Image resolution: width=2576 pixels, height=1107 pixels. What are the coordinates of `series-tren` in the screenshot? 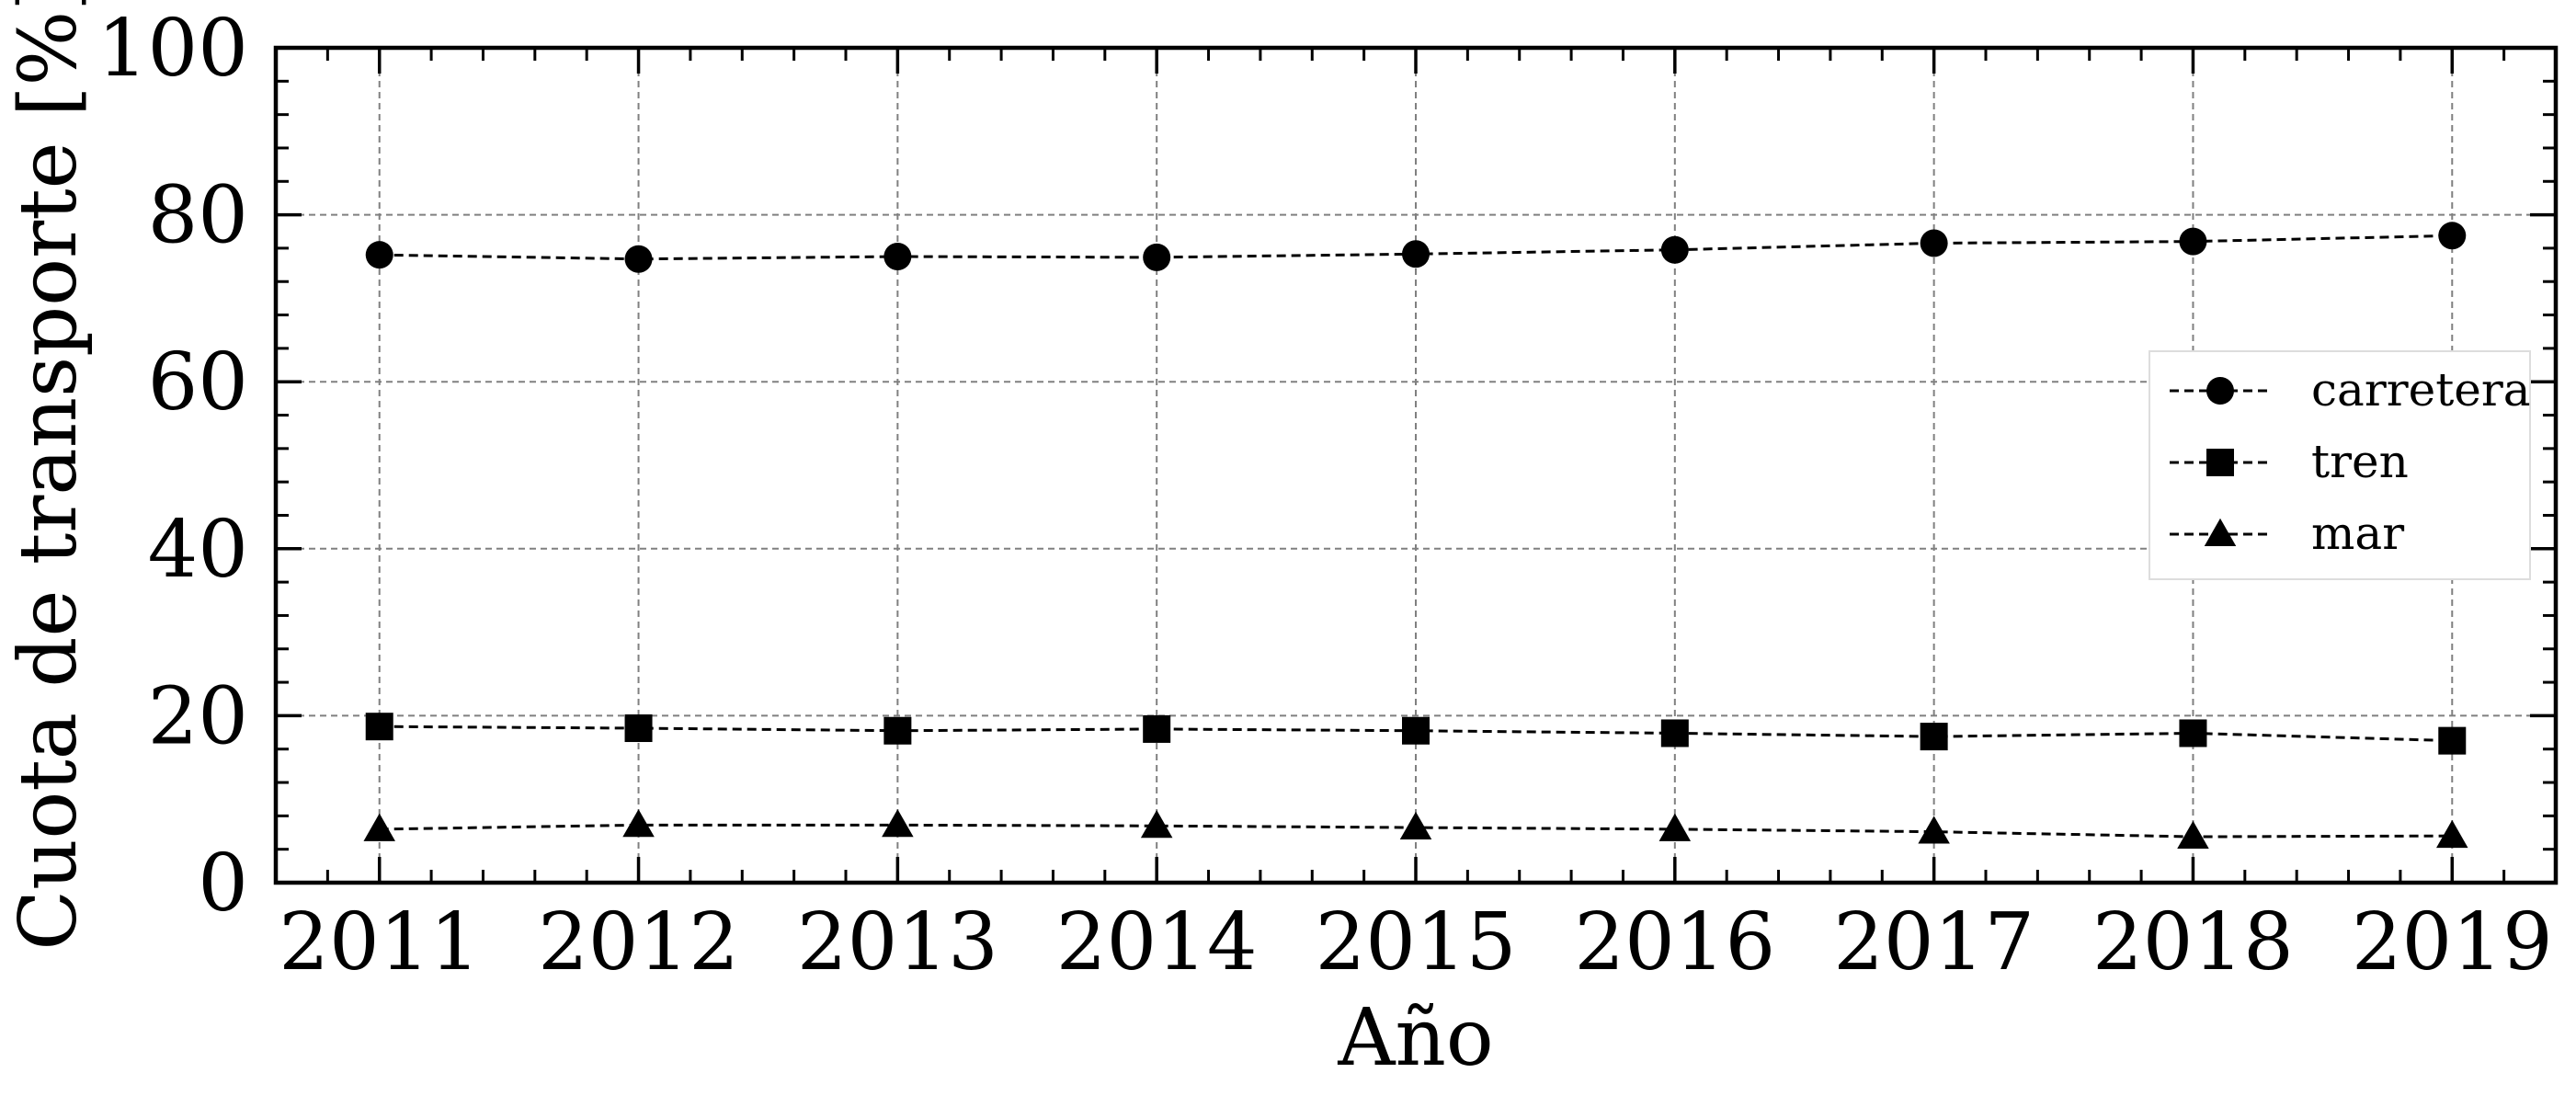 It's located at (1416, 734).